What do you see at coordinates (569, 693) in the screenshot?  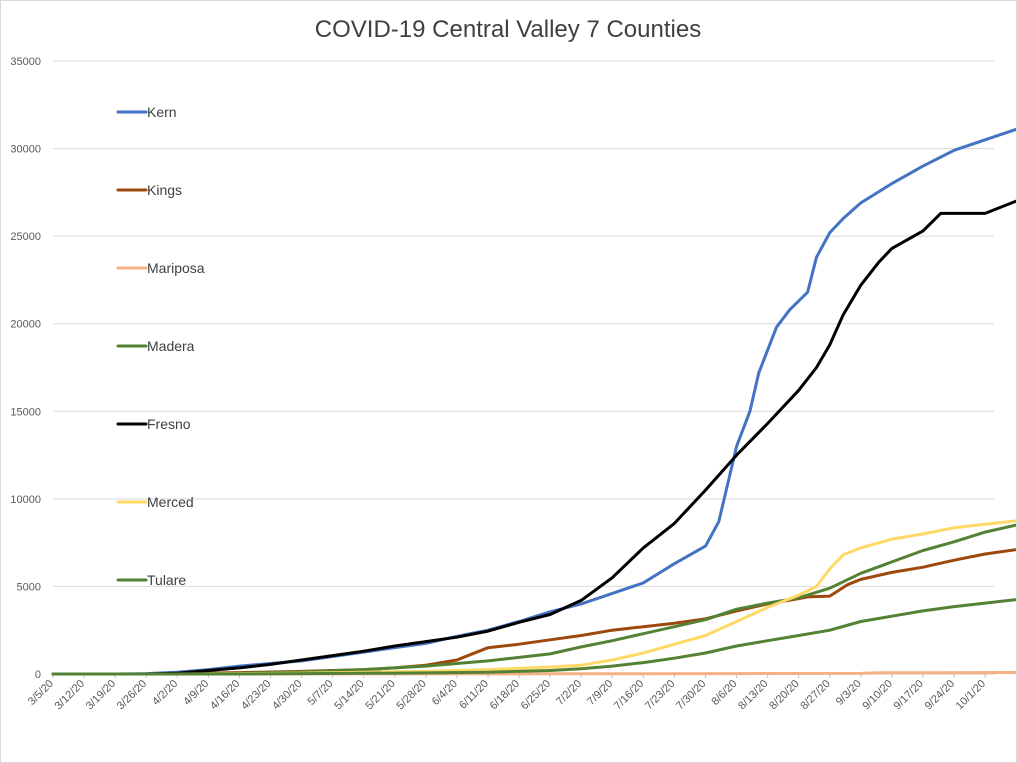 I see `x-tick-label: 7/2/20` at bounding box center [569, 693].